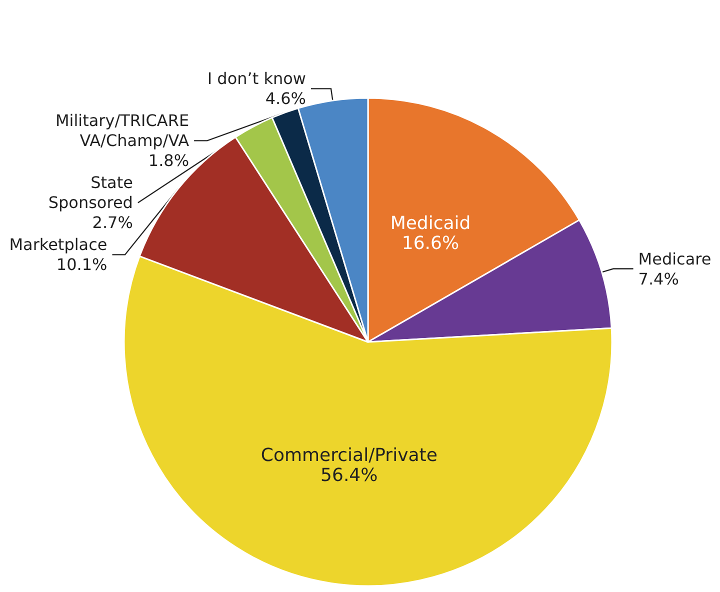 Image resolution: width=720 pixels, height=592 pixels. Describe the element at coordinates (58, 244) in the screenshot. I see `slice-label: Marketplace` at that location.